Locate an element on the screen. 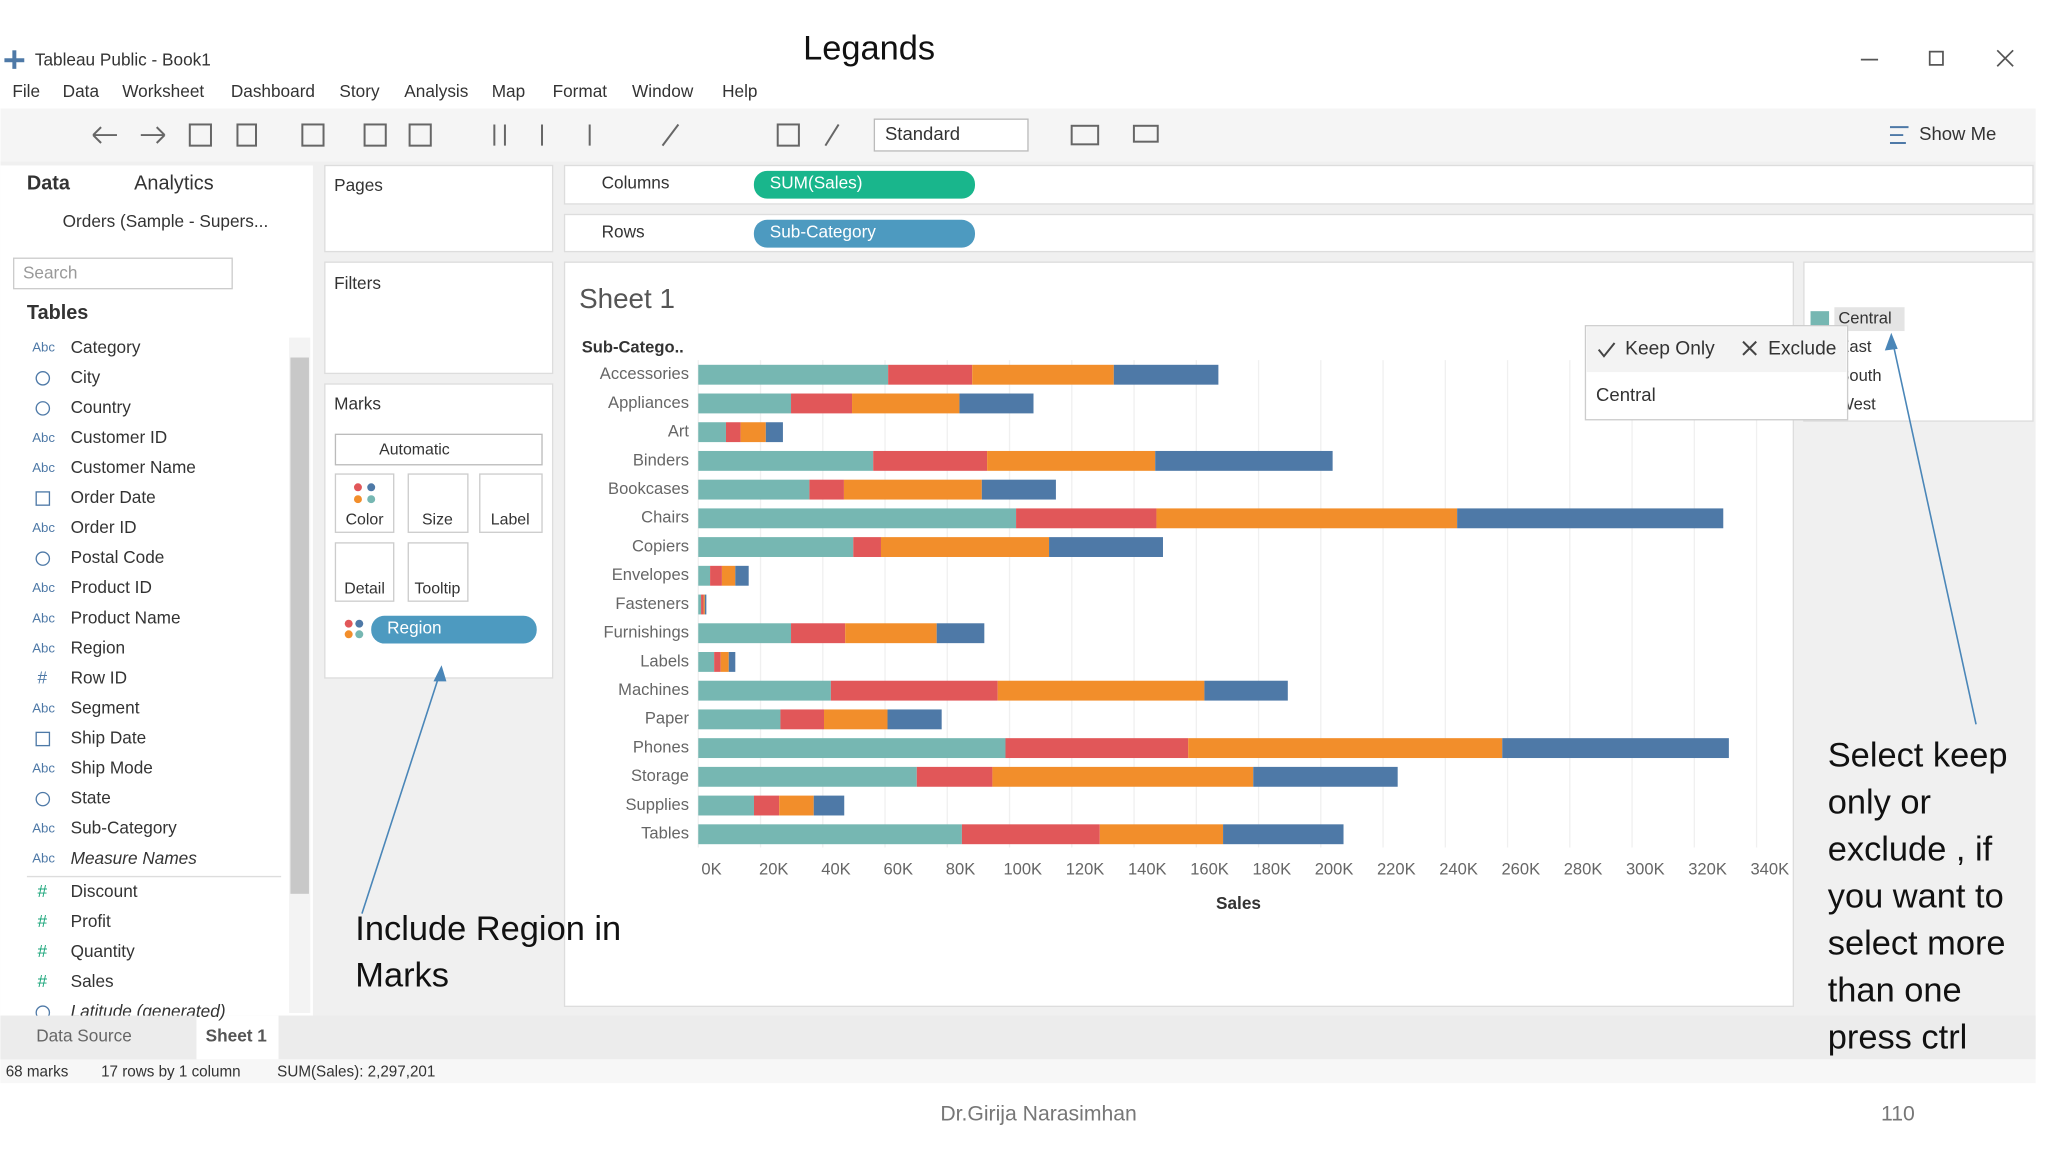 The height and width of the screenshot is (1152, 2048). mark-button: Tooltip is located at coordinates (437, 588).